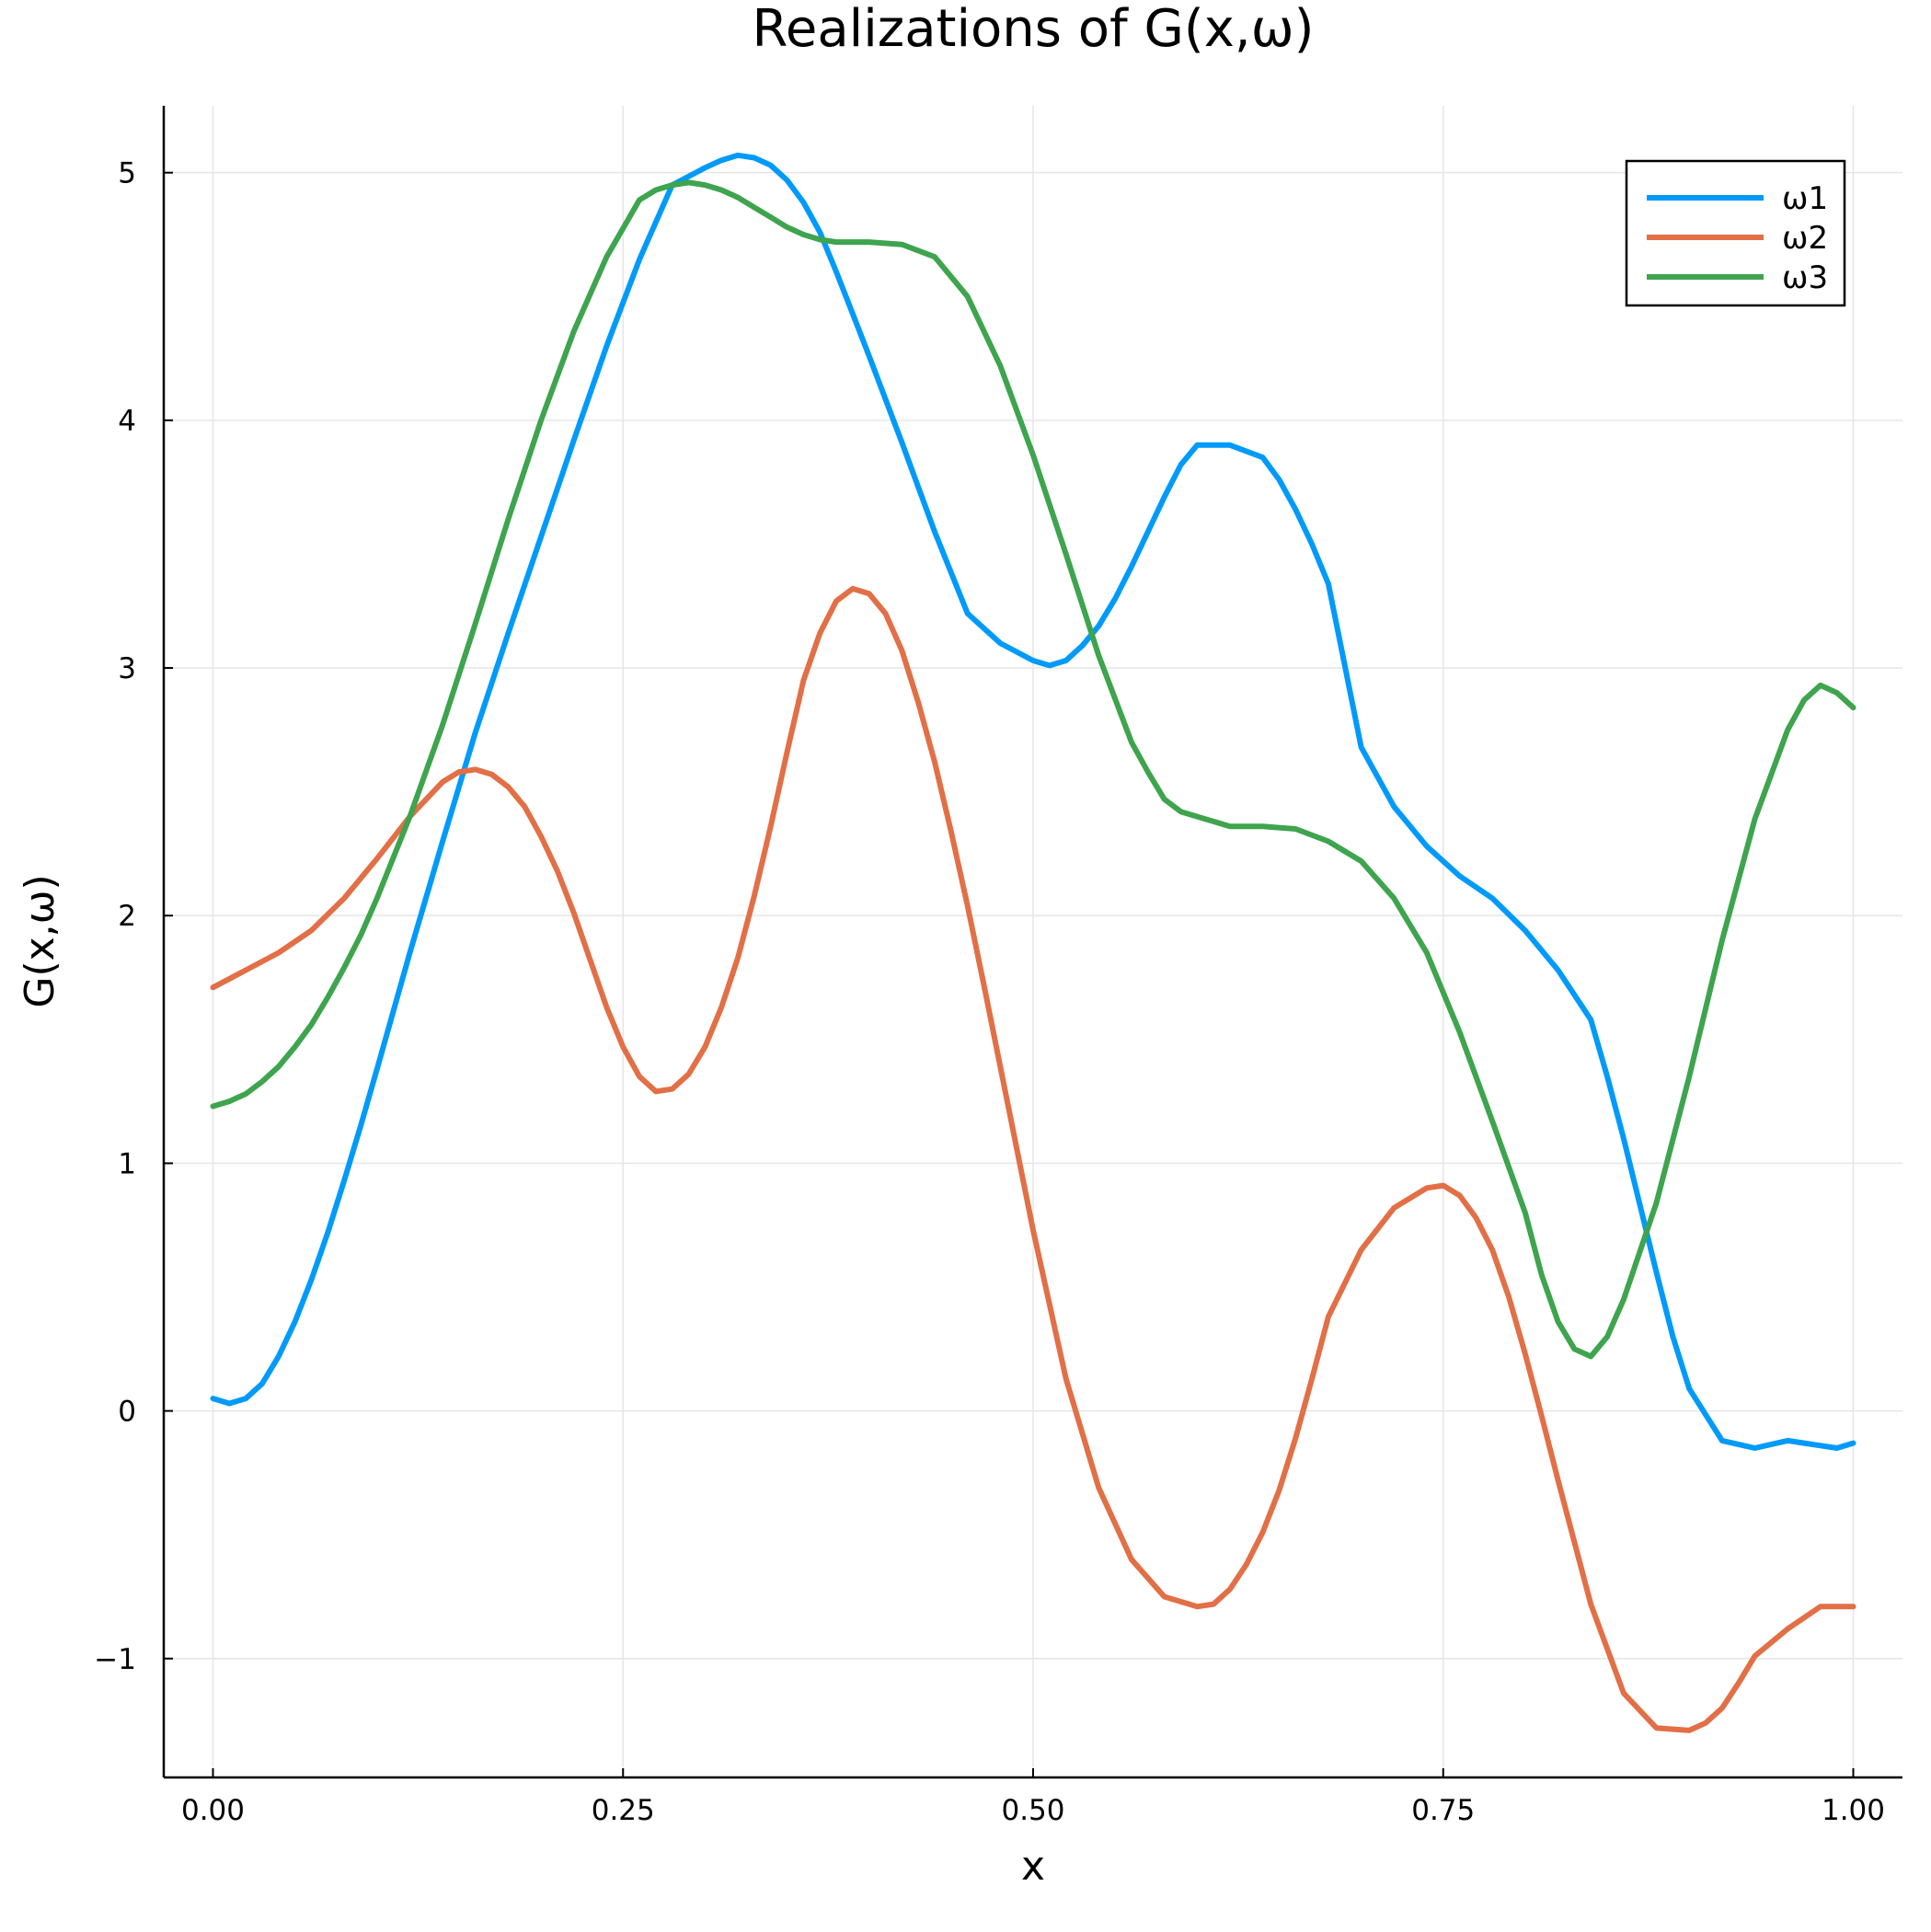 The image size is (1931, 1932). What do you see at coordinates (1854, 1810) in the screenshot?
I see `x-tick-label: 1.00` at bounding box center [1854, 1810].